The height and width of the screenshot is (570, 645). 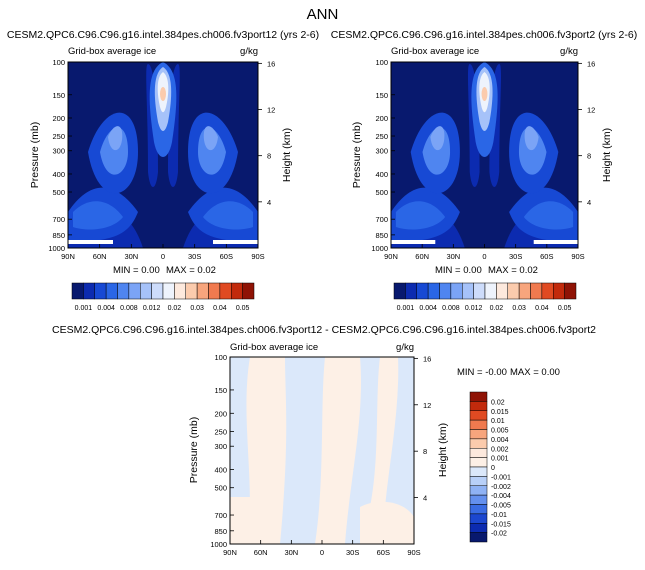 What do you see at coordinates (58, 95) in the screenshot?
I see `y-tick-label: 150` at bounding box center [58, 95].